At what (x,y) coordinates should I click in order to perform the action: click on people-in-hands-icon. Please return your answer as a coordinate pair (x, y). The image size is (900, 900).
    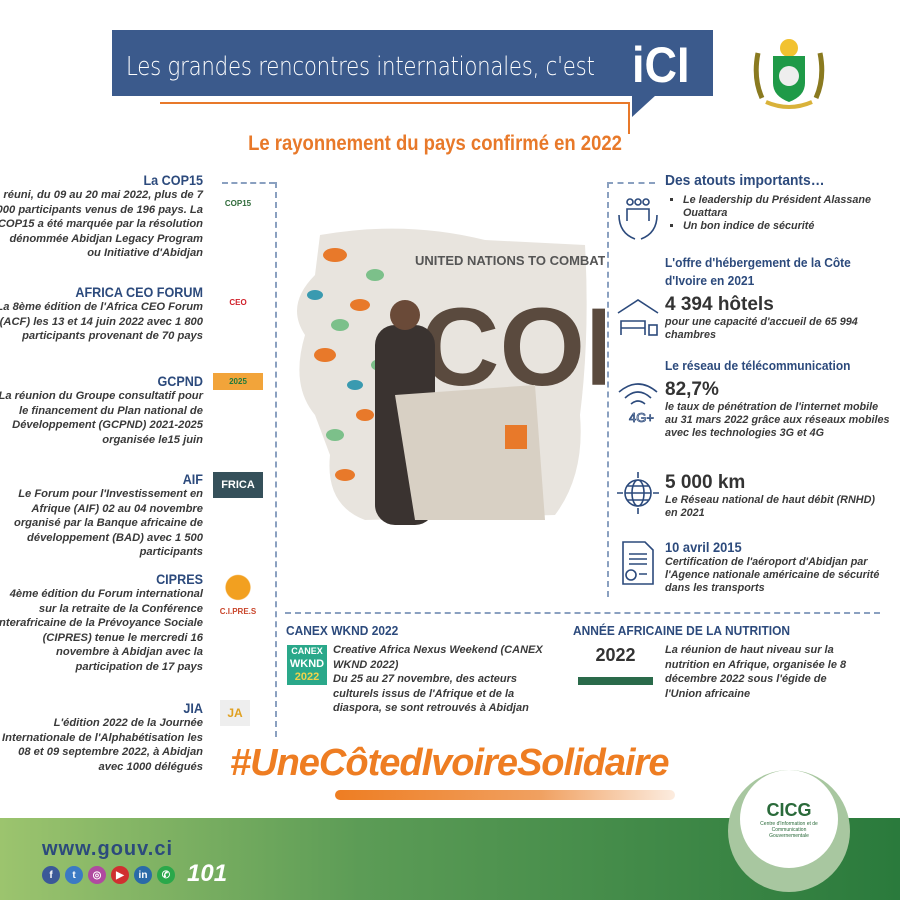
    Looking at the image, I should click on (638, 219).